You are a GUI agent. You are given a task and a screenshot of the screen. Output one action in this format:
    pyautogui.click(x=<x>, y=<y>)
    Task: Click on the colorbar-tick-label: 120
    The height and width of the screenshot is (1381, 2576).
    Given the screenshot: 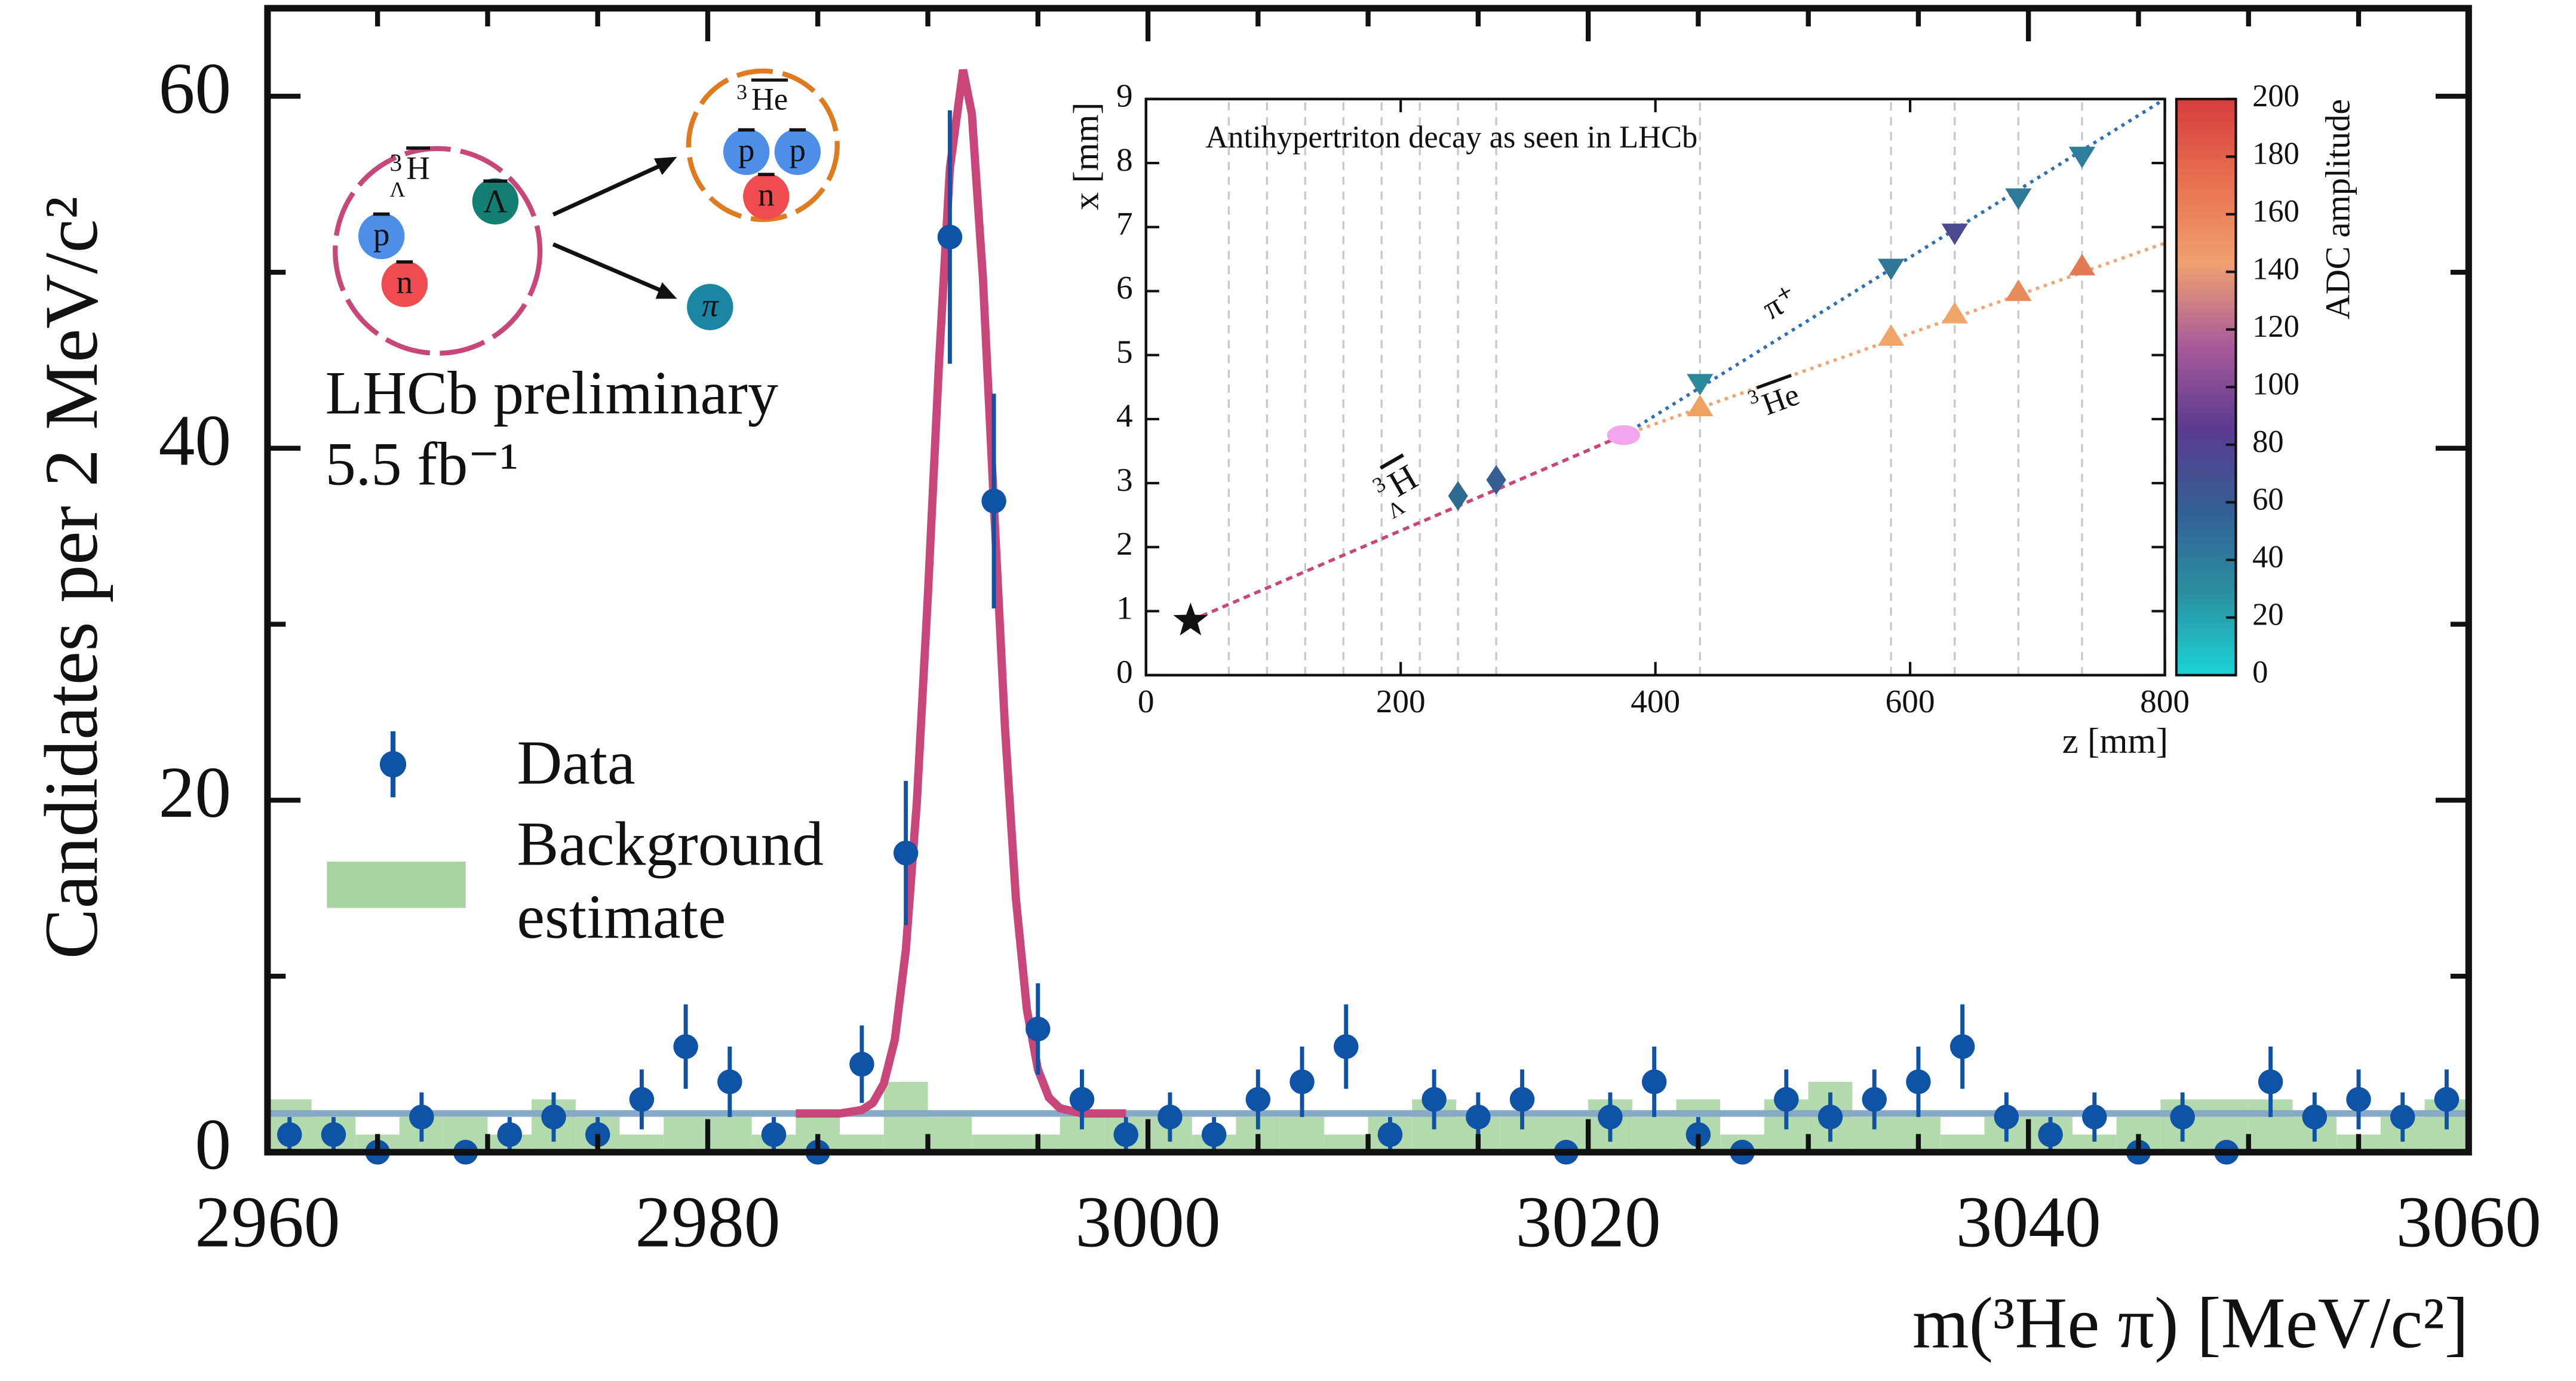 What is the action you would take?
    pyautogui.click(x=2275, y=326)
    